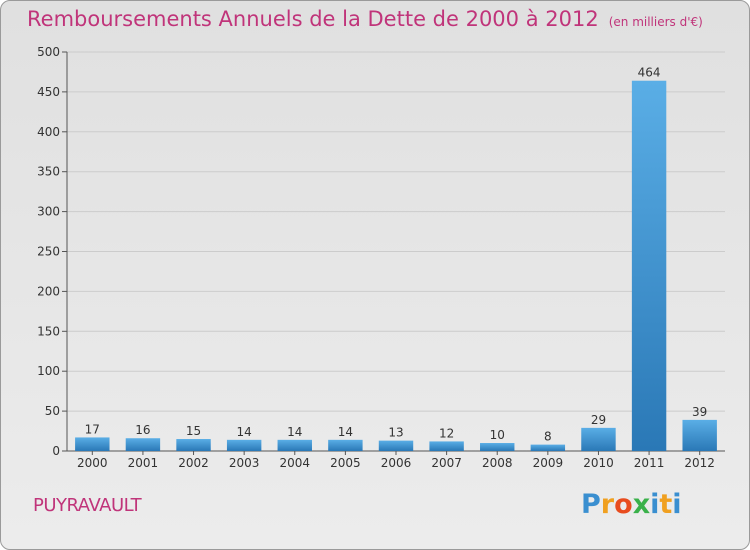 The image size is (750, 550). I want to click on x-tick-label-2006: 2006, so click(396, 463).